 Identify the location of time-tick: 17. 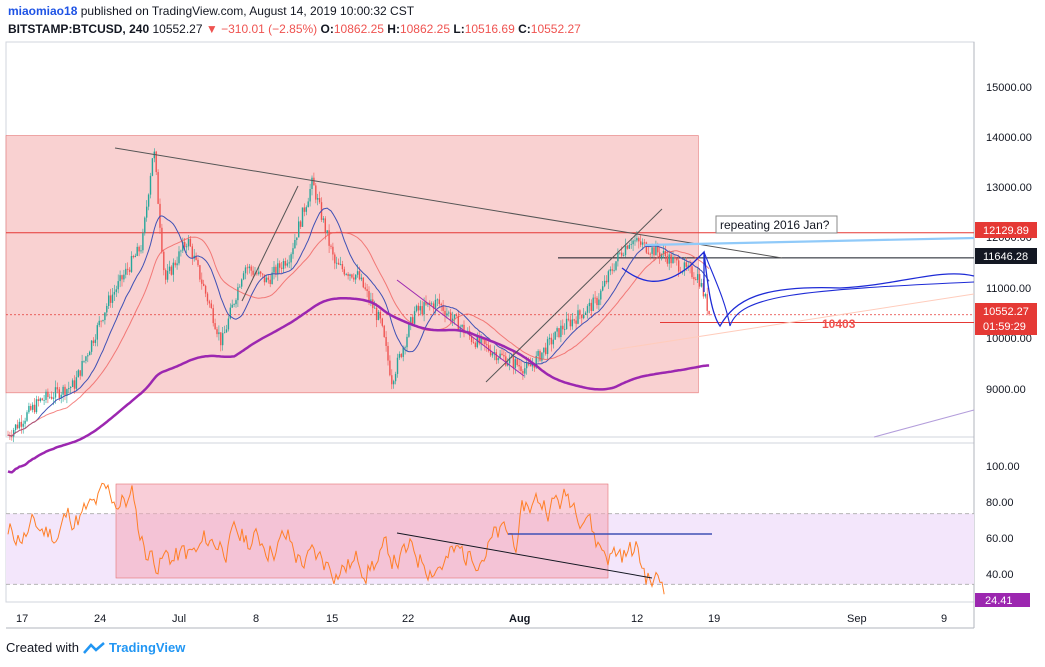
(22, 619).